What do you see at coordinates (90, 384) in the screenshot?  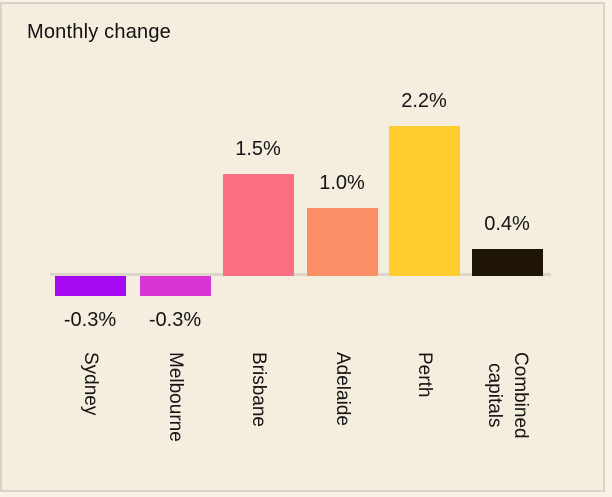 I see `category-label-text: Sydney` at bounding box center [90, 384].